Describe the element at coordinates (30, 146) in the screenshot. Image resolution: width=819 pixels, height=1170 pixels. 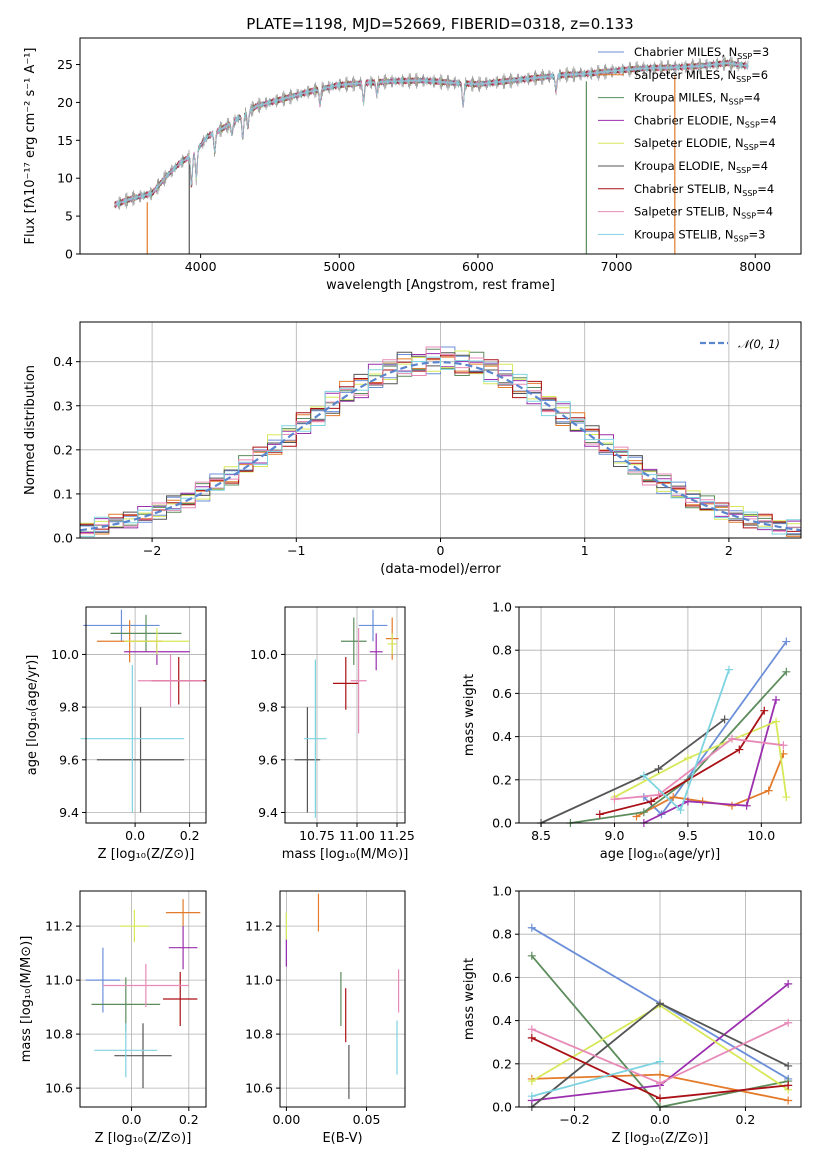
I see `y-axis-label: Flux [fλ10⁻¹⁷ erg cm⁻² s⁻¹ A⁻¹]` at that location.